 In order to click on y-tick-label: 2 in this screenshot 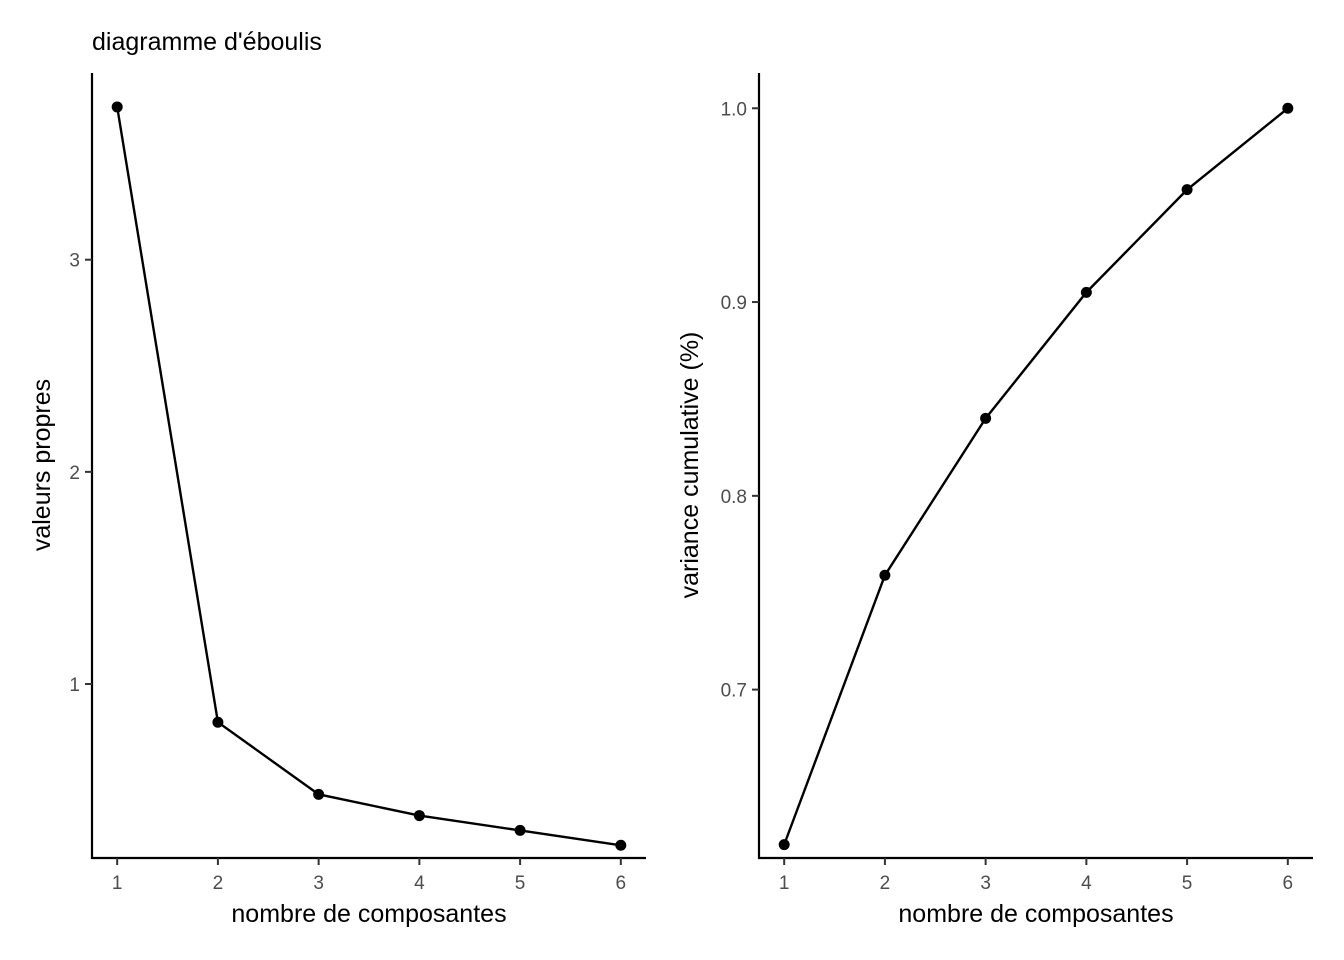, I will do `click(74, 473)`.